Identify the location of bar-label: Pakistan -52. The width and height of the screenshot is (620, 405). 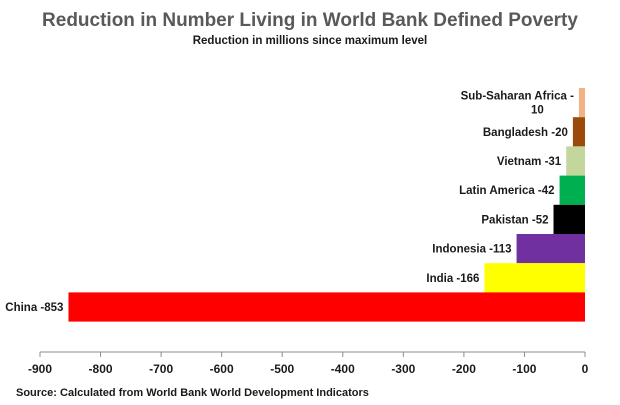
(514, 220).